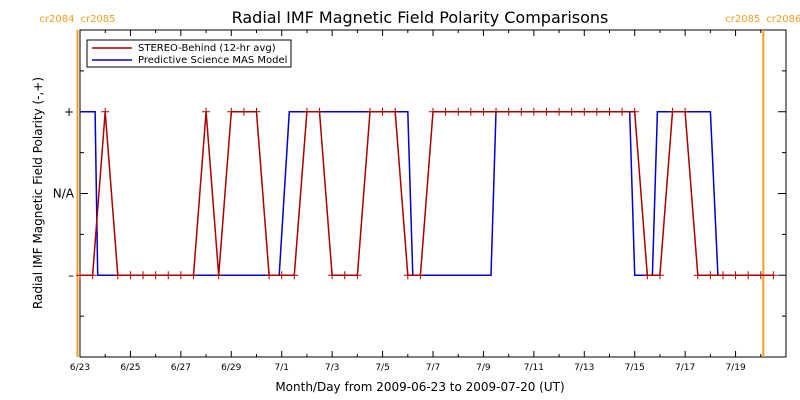 This screenshot has width=800, height=400. Describe the element at coordinates (231, 368) in the screenshot. I see `x-tick-label: 6/29` at that location.